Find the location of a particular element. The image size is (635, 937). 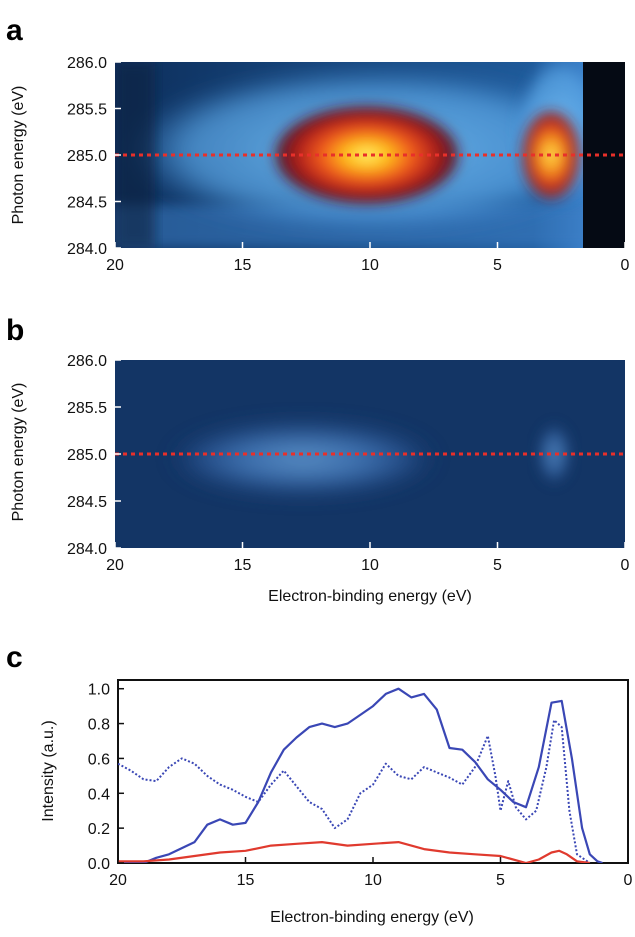

x-axis-label-c: Electron-binding energy (eV) is located at coordinates (372, 917).